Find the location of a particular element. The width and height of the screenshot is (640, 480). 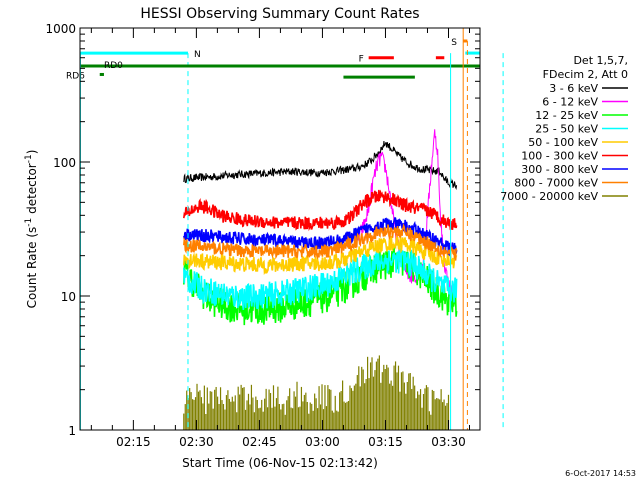

legend-header-line-2: FDecim 2, Att 0 is located at coordinates (585, 74).